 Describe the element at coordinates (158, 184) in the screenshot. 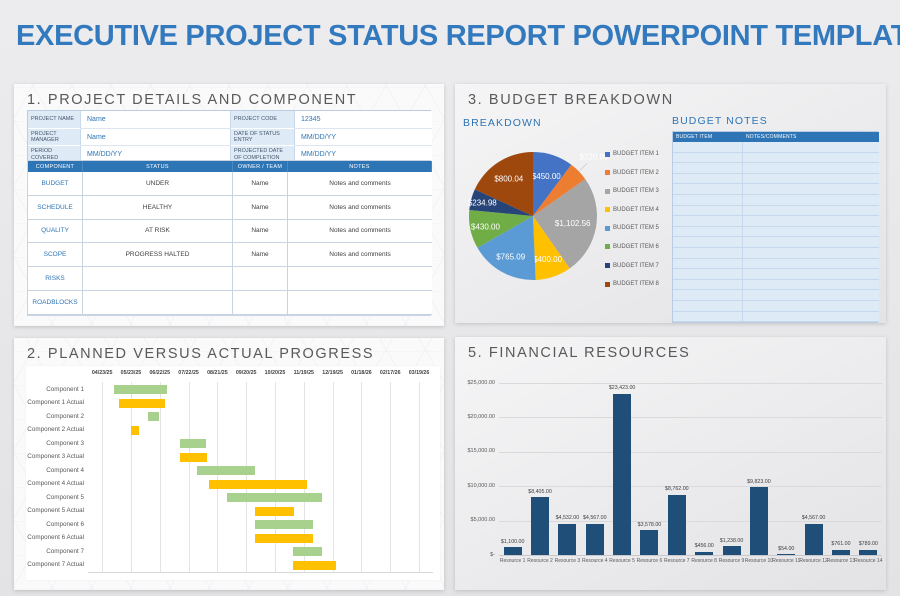

I see `component-status-cell: UNDER` at that location.